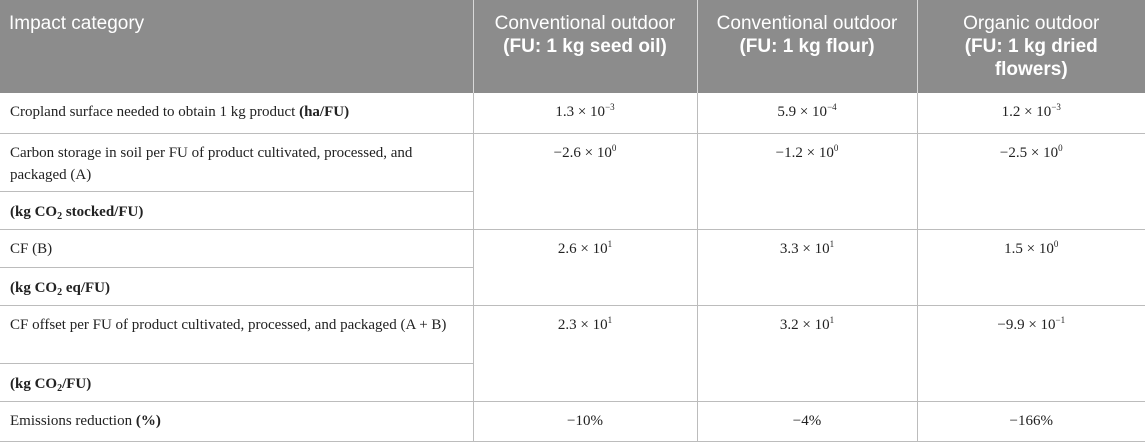 The image size is (1145, 444). Describe the element at coordinates (1031, 23) in the screenshot. I see `header-label: Organic outdoor` at that location.